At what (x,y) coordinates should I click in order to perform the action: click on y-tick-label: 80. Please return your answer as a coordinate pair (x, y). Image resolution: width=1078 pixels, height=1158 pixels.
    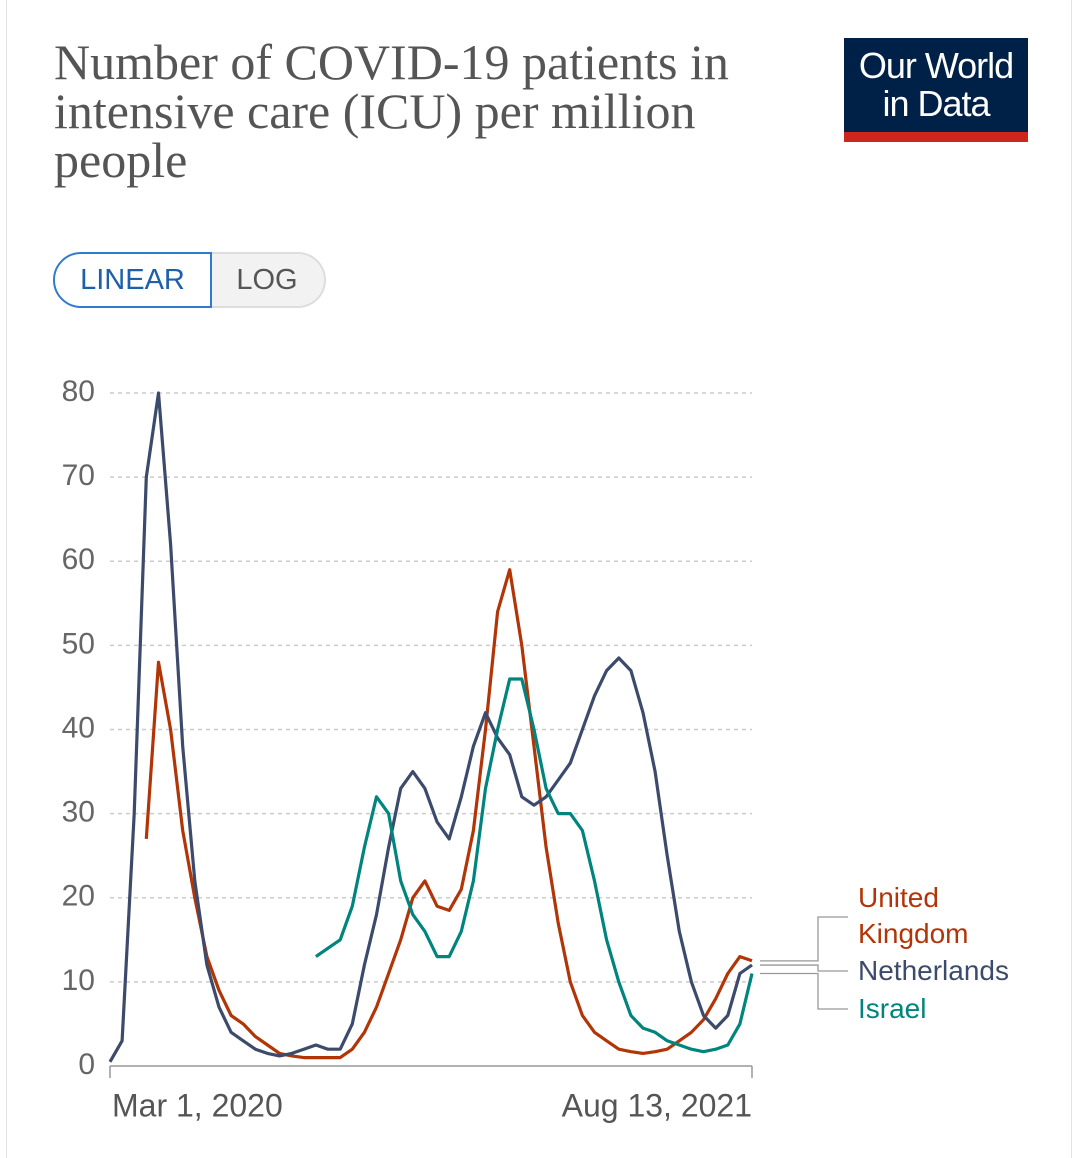
    Looking at the image, I should click on (78, 391).